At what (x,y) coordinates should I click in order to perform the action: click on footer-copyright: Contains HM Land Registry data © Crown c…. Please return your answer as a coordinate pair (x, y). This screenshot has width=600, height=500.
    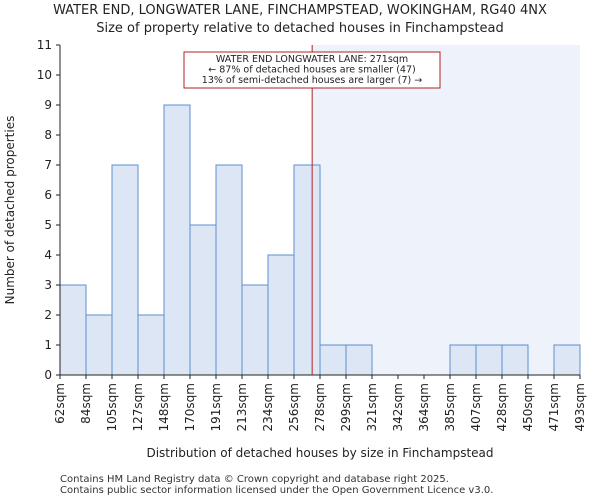
    Looking at the image, I should click on (254, 479).